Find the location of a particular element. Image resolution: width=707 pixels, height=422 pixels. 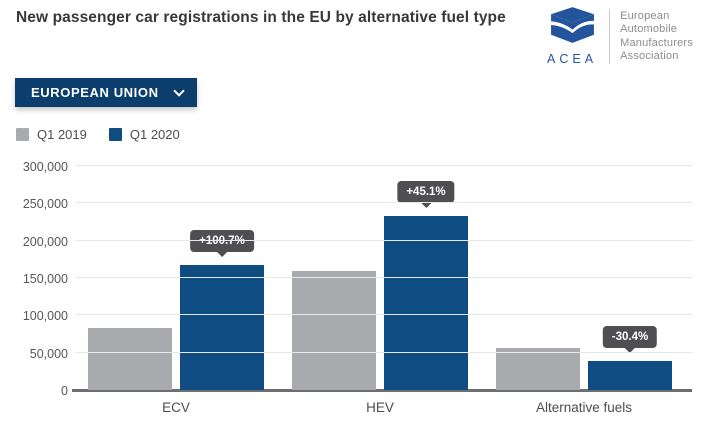

y-tick-label: 100,000 is located at coordinates (45, 316).